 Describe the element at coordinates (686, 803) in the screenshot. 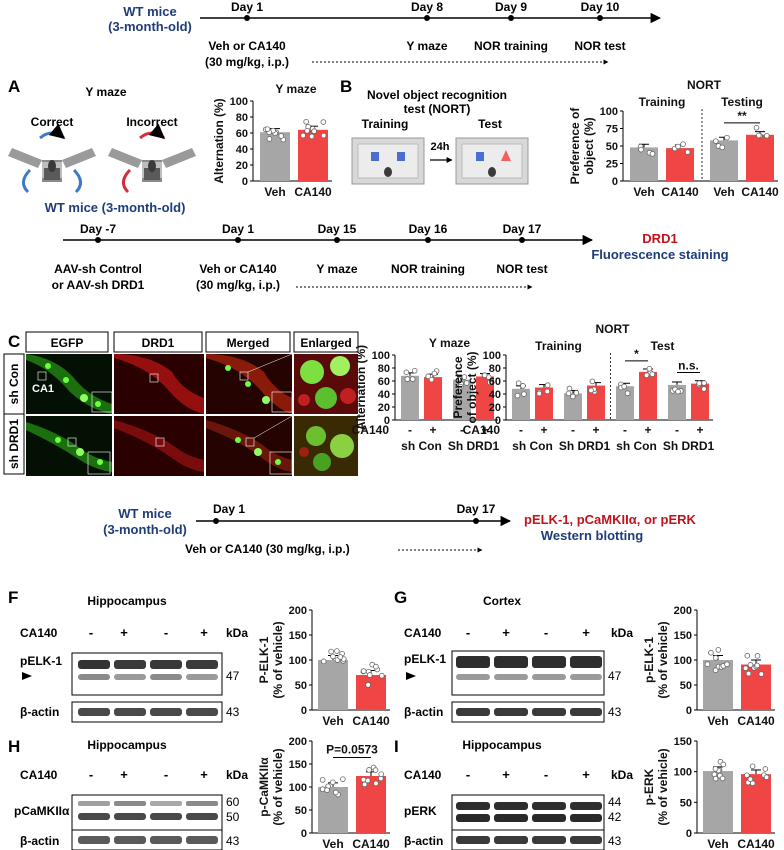

I see `y-tick-label: 50` at that location.